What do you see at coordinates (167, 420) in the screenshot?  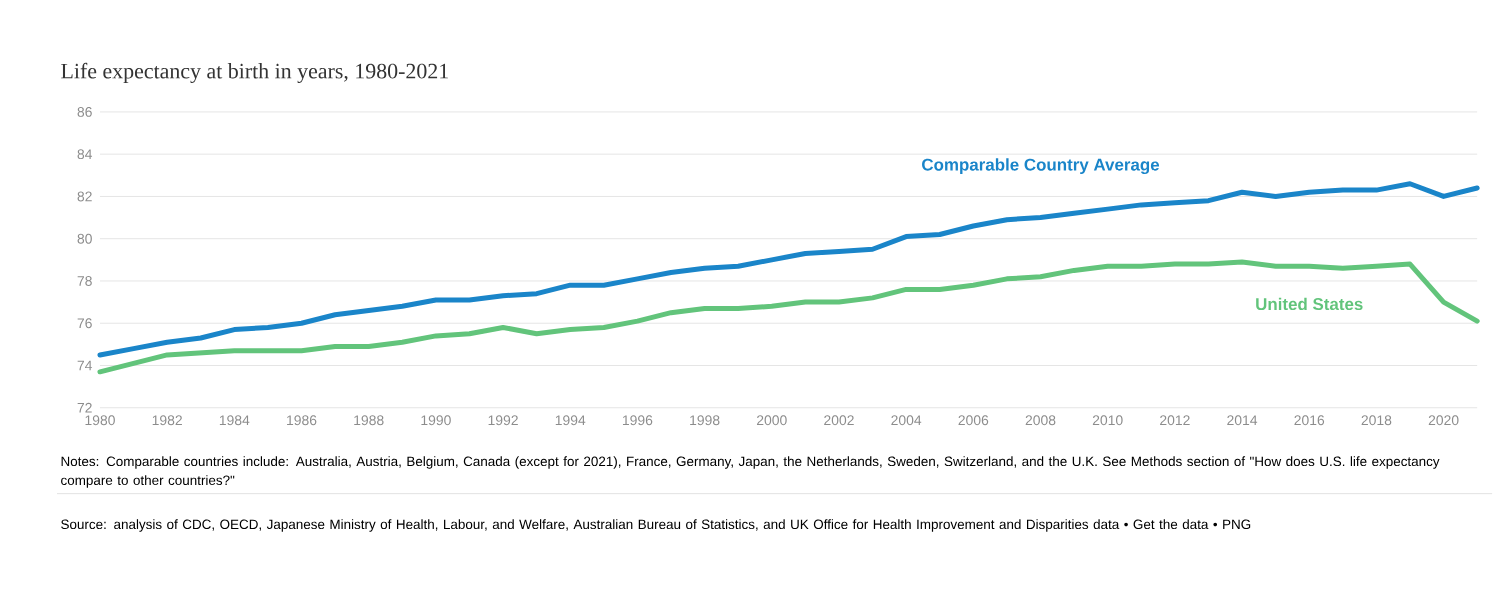 I see `x-tick-label: 1982` at bounding box center [167, 420].